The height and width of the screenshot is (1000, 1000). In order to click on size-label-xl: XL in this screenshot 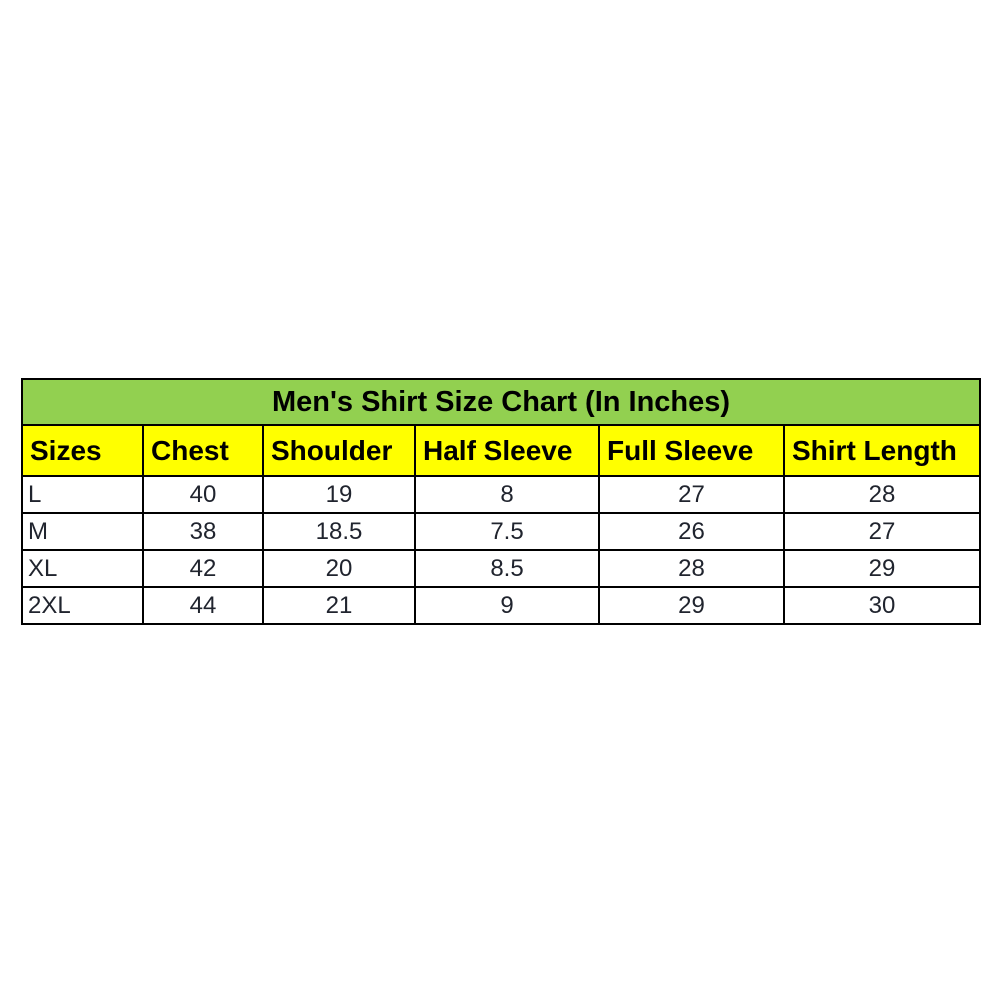, I will do `click(82, 568)`.